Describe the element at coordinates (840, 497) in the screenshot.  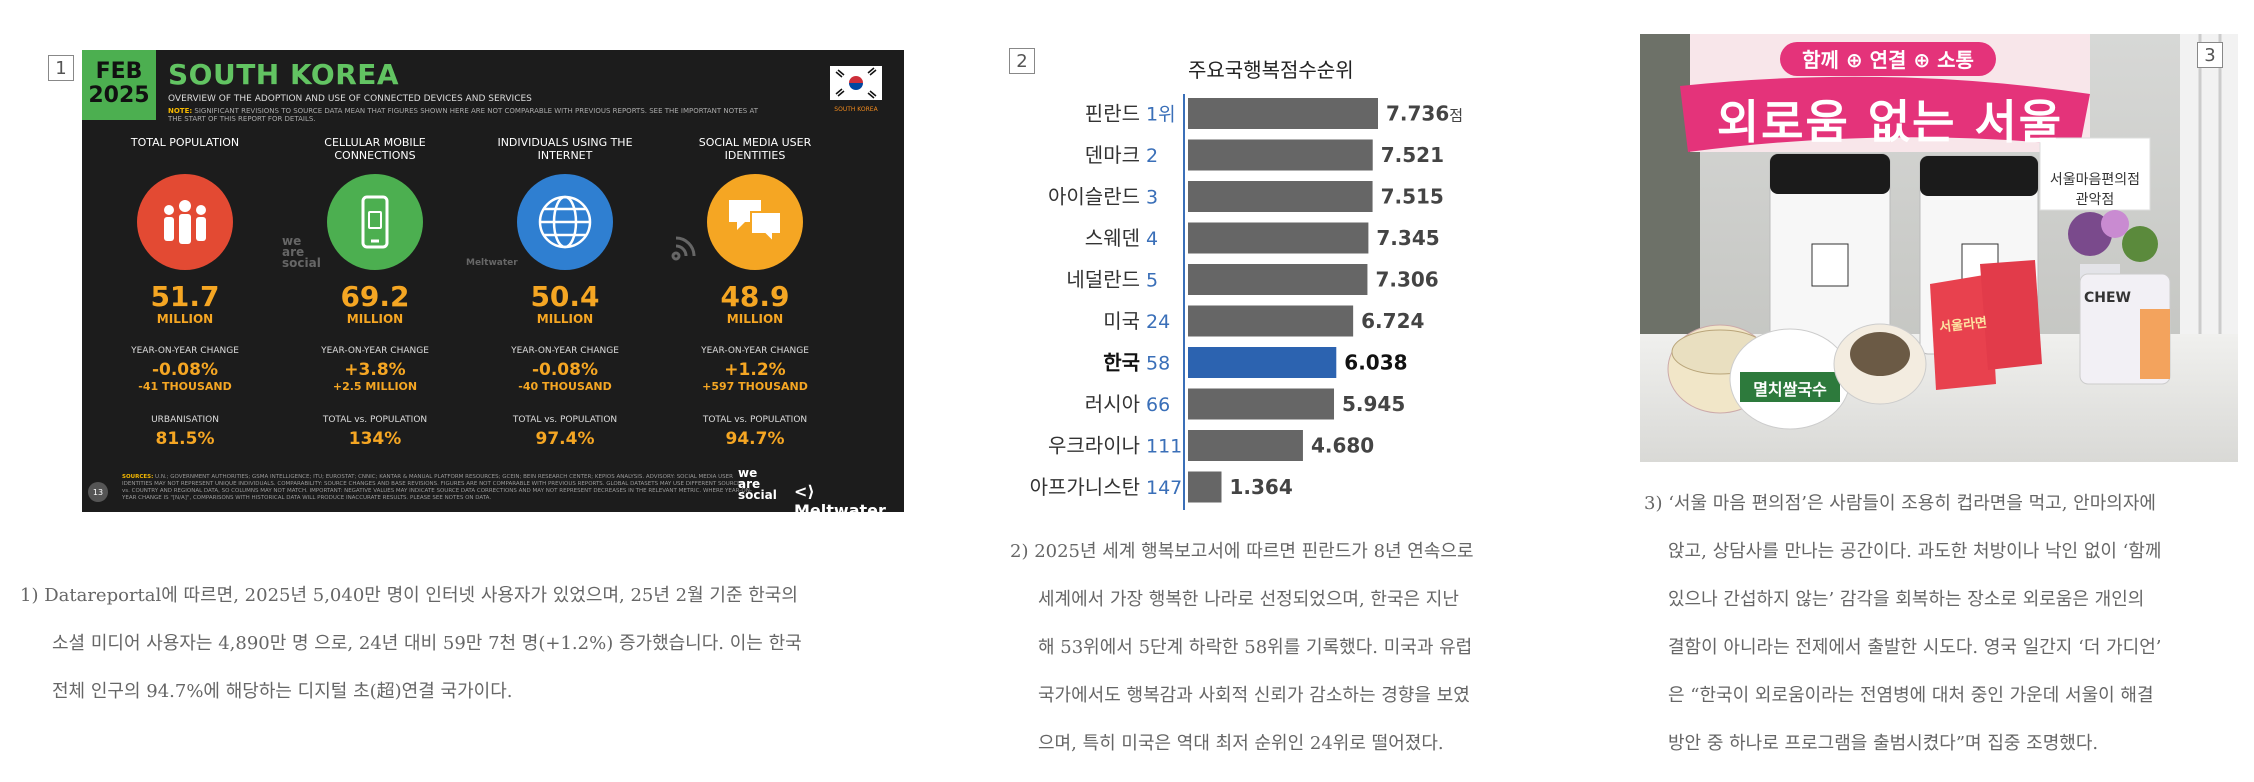
I see `meltwater-logo: <⟩Meltwater` at that location.